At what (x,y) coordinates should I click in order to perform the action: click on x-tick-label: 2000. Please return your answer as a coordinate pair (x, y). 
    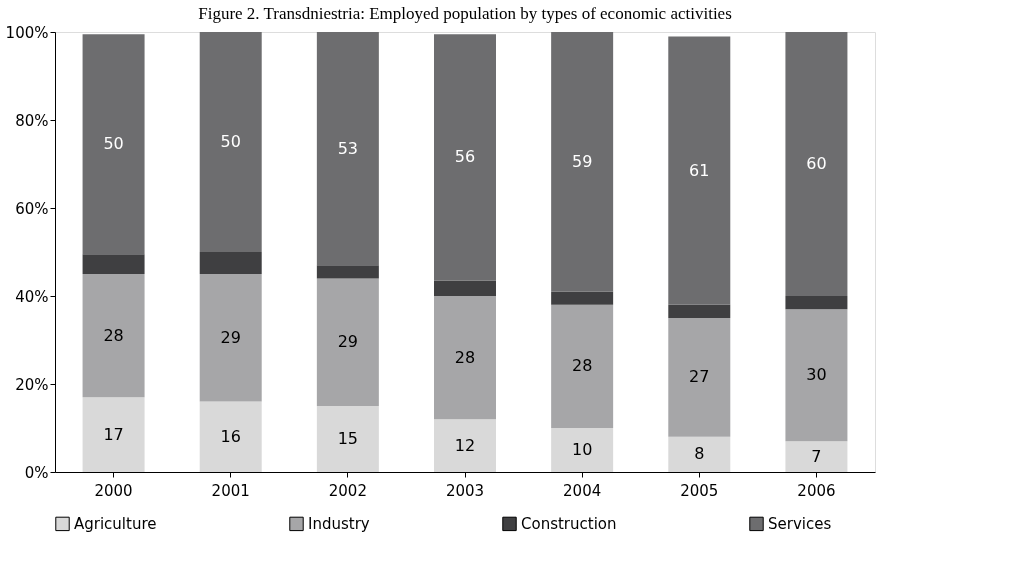
    Looking at the image, I should click on (113, 490).